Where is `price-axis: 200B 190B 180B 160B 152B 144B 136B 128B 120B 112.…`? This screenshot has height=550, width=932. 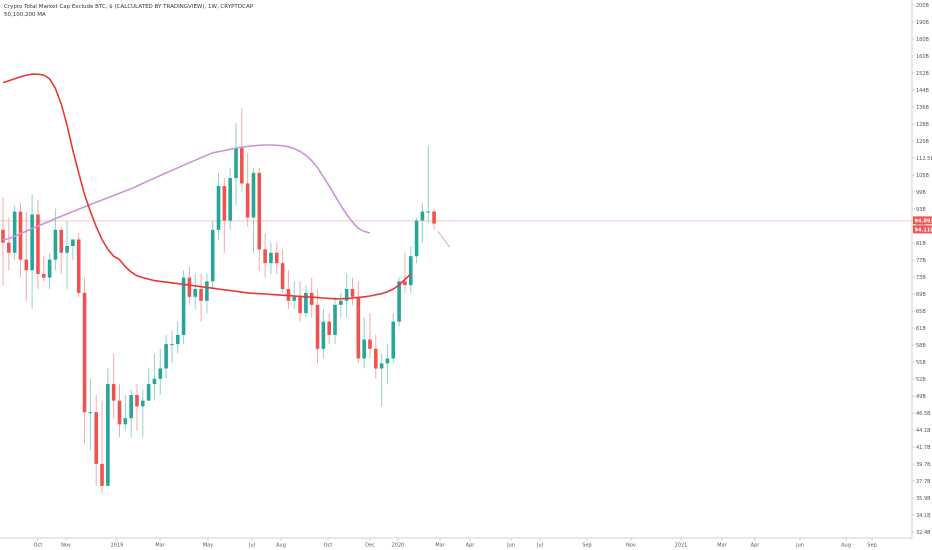
price-axis: 200B 190B 180B 160B 152B 144B 136B 128B 120B 112.… is located at coordinates (921, 269).